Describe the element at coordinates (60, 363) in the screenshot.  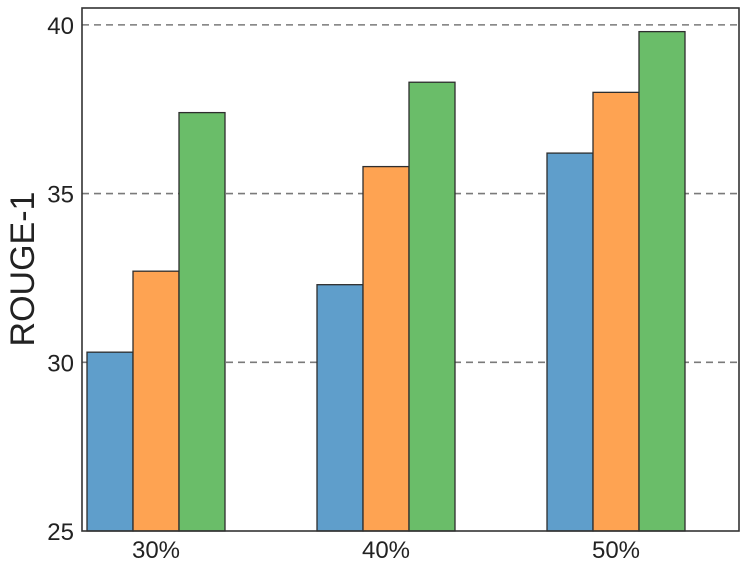
I see `y-tick-label: 30` at that location.